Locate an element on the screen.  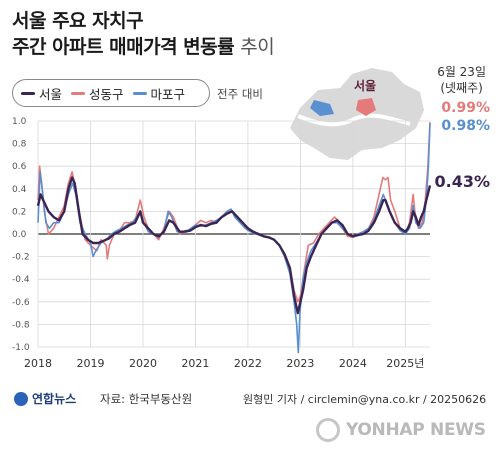
end-value-seoul: 0.43% is located at coordinates (462, 181).